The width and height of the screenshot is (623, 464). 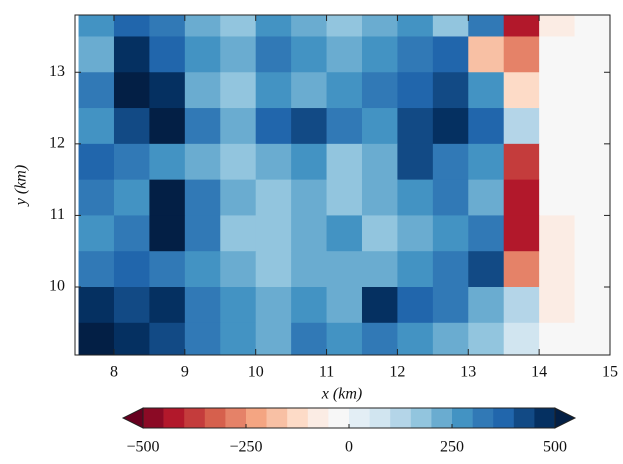 What do you see at coordinates (565, 418) in the screenshot?
I see `colorbar-extend-high` at bounding box center [565, 418].